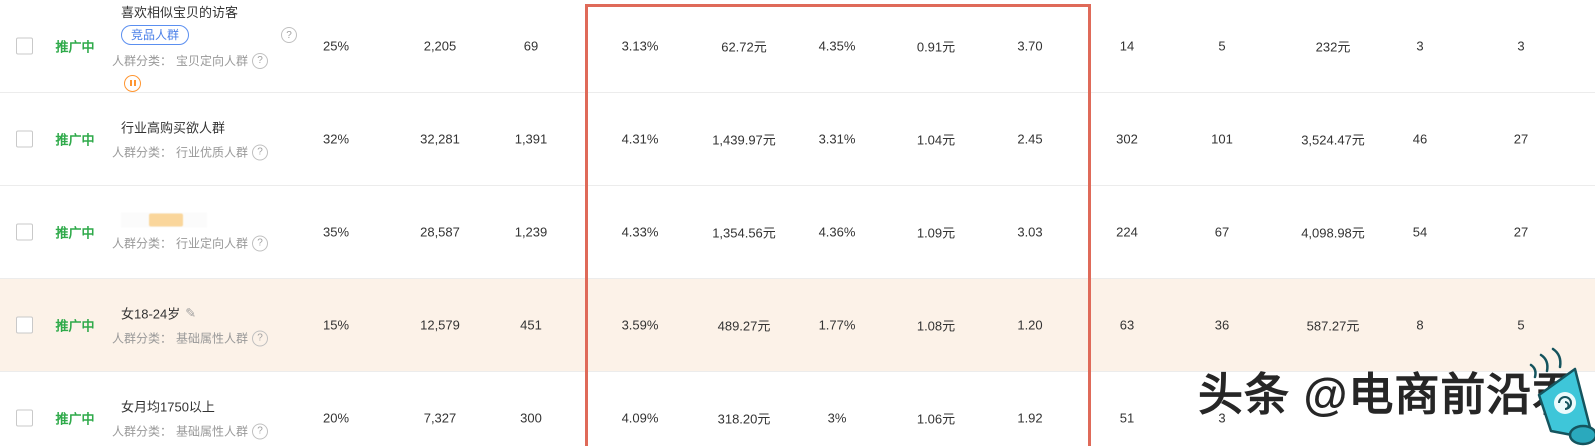 The width and height of the screenshot is (1595, 446). Describe the element at coordinates (1222, 418) in the screenshot. I see `value-carts: 3` at that location.